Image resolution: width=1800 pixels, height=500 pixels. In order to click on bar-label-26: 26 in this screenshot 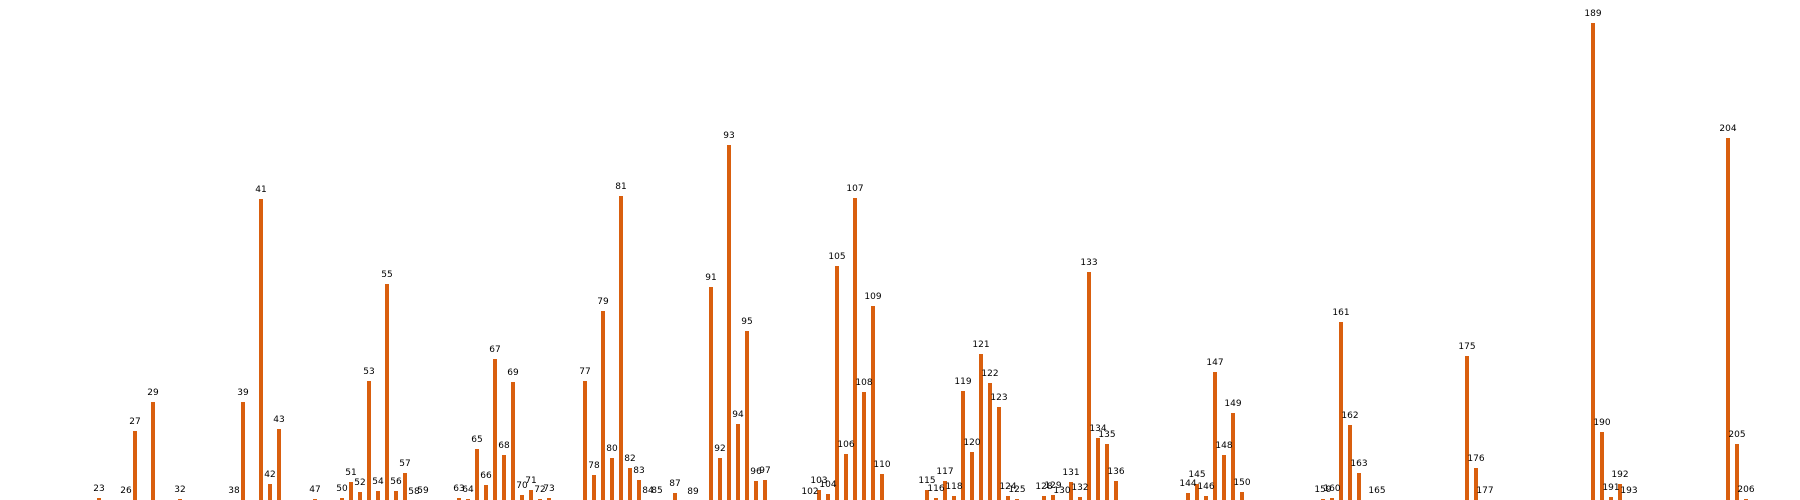, I will do `click(126, 491)`.